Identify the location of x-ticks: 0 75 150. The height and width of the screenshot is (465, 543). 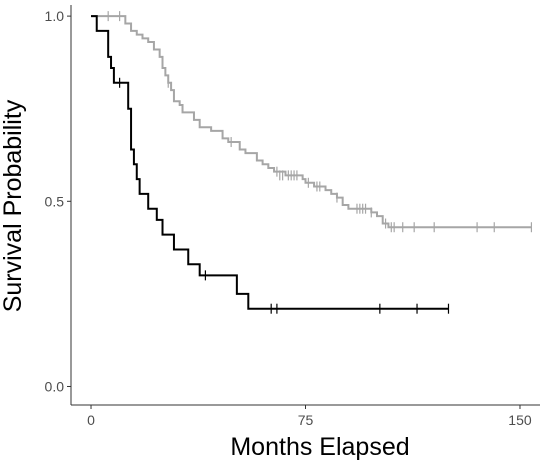
(309, 416).